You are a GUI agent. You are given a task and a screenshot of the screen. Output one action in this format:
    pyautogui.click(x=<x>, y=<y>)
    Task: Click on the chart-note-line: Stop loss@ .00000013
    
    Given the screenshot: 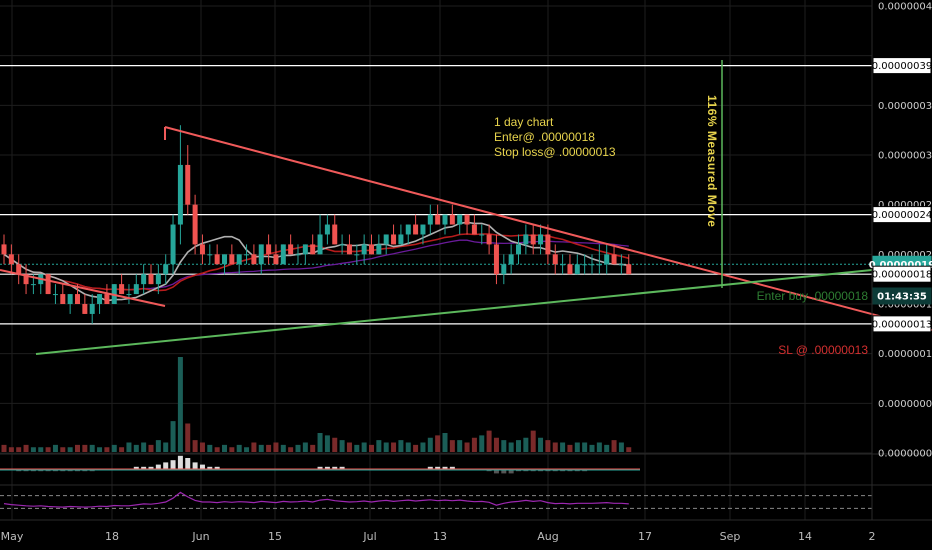 What is the action you would take?
    pyautogui.click(x=555, y=152)
    